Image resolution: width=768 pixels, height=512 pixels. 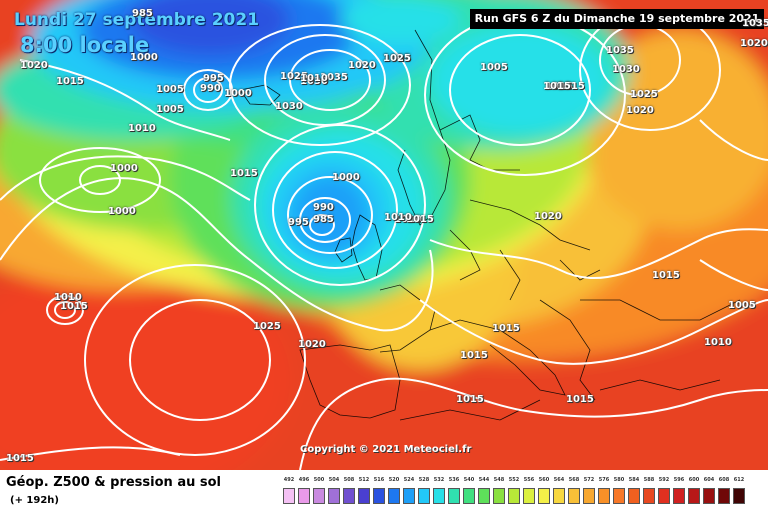 I want to click on chart-title: Géop. Z500 & pression au sol, so click(x=113, y=482).